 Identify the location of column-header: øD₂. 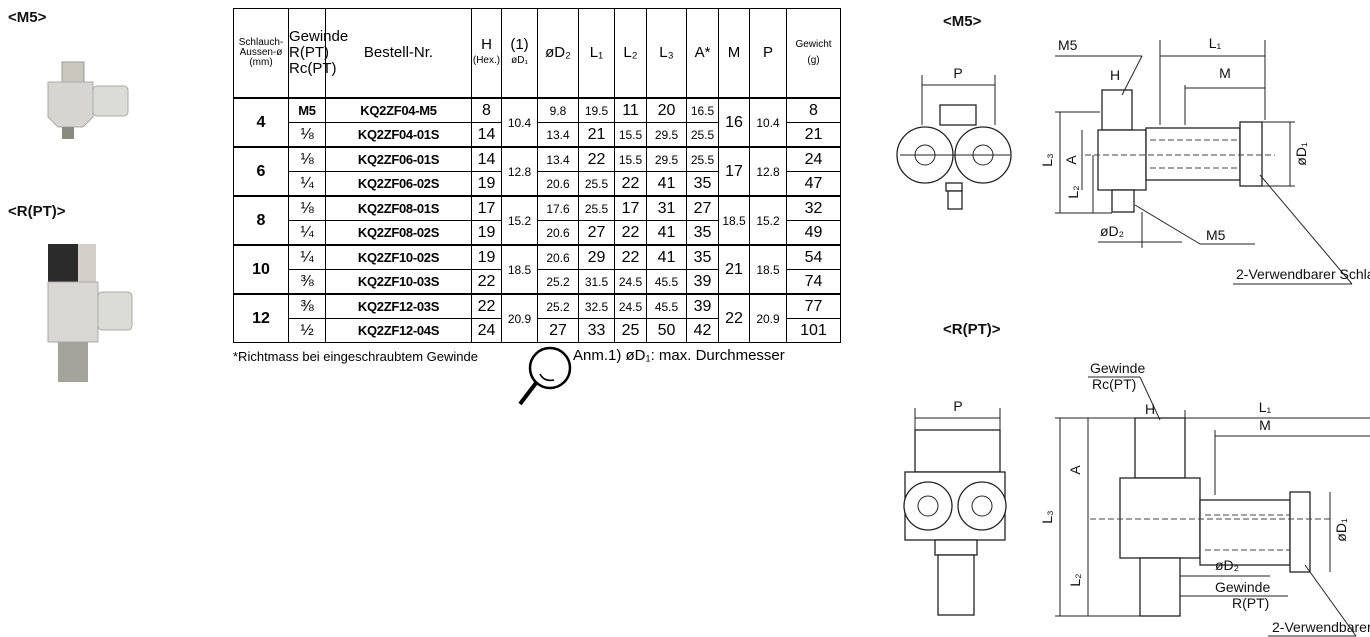
(558, 53).